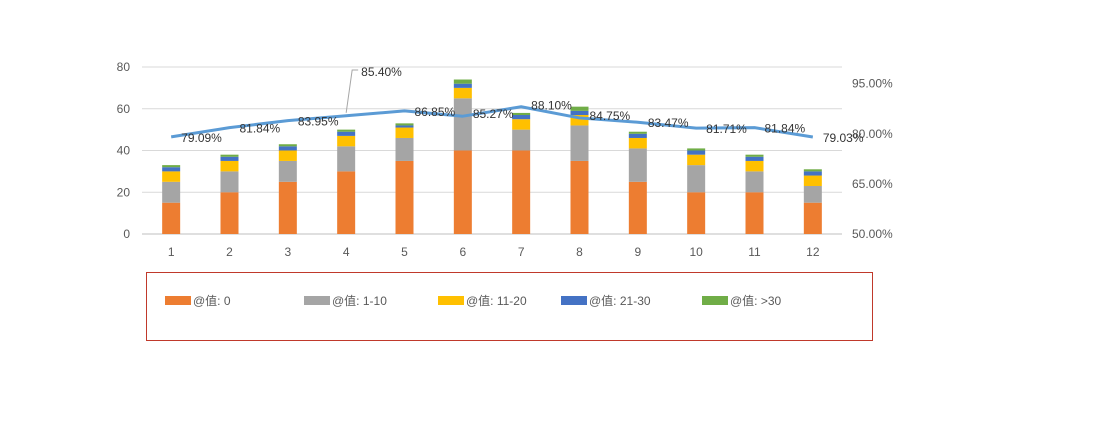  Describe the element at coordinates (620, 300) in the screenshot. I see `legend-label: @值: 21-30` at that location.